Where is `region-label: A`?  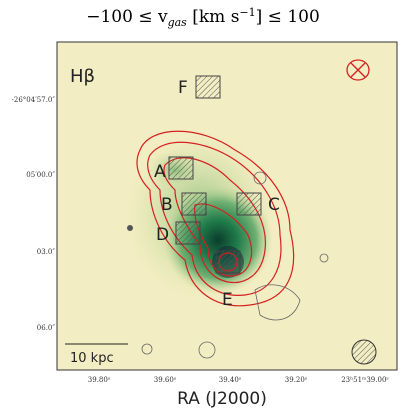 region-label: A is located at coordinates (160, 172).